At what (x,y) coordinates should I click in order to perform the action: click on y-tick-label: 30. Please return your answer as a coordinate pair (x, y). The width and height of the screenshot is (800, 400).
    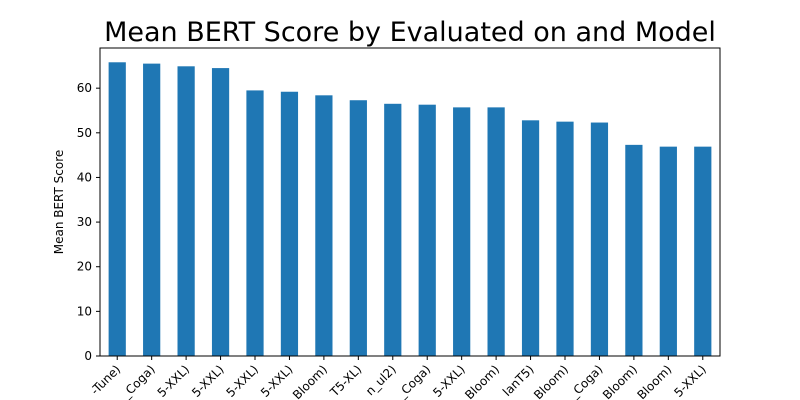
    Looking at the image, I should click on (84, 222).